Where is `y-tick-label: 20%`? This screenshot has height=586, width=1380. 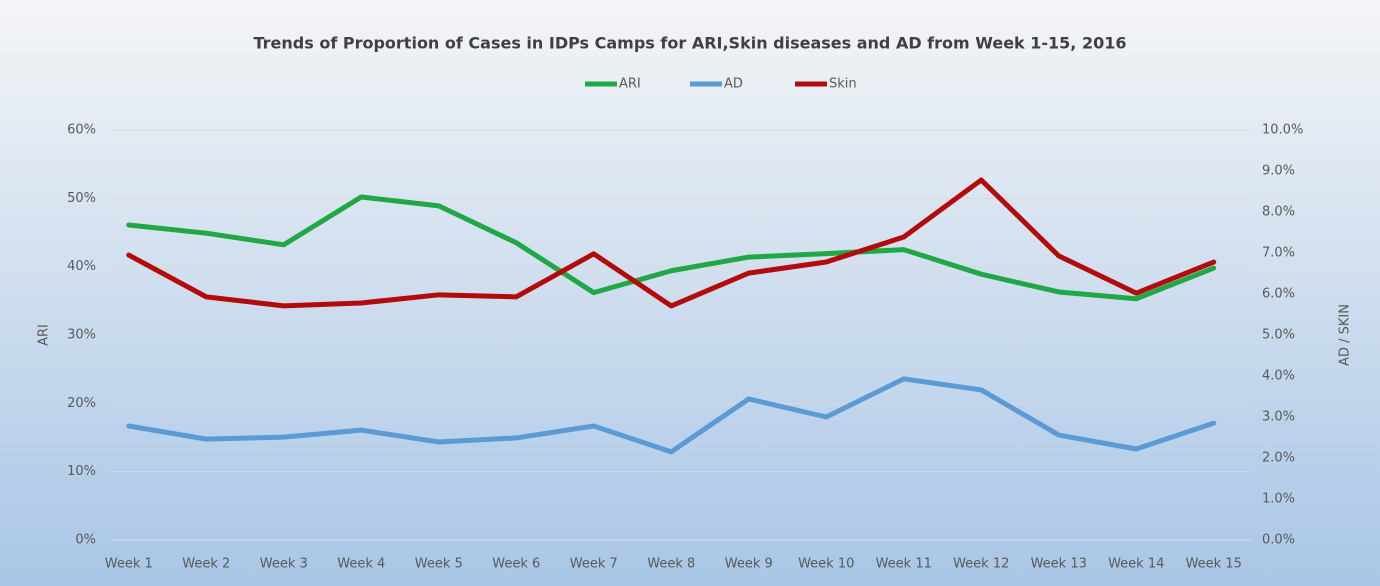
y-tick-label: 20% is located at coordinates (81, 403).